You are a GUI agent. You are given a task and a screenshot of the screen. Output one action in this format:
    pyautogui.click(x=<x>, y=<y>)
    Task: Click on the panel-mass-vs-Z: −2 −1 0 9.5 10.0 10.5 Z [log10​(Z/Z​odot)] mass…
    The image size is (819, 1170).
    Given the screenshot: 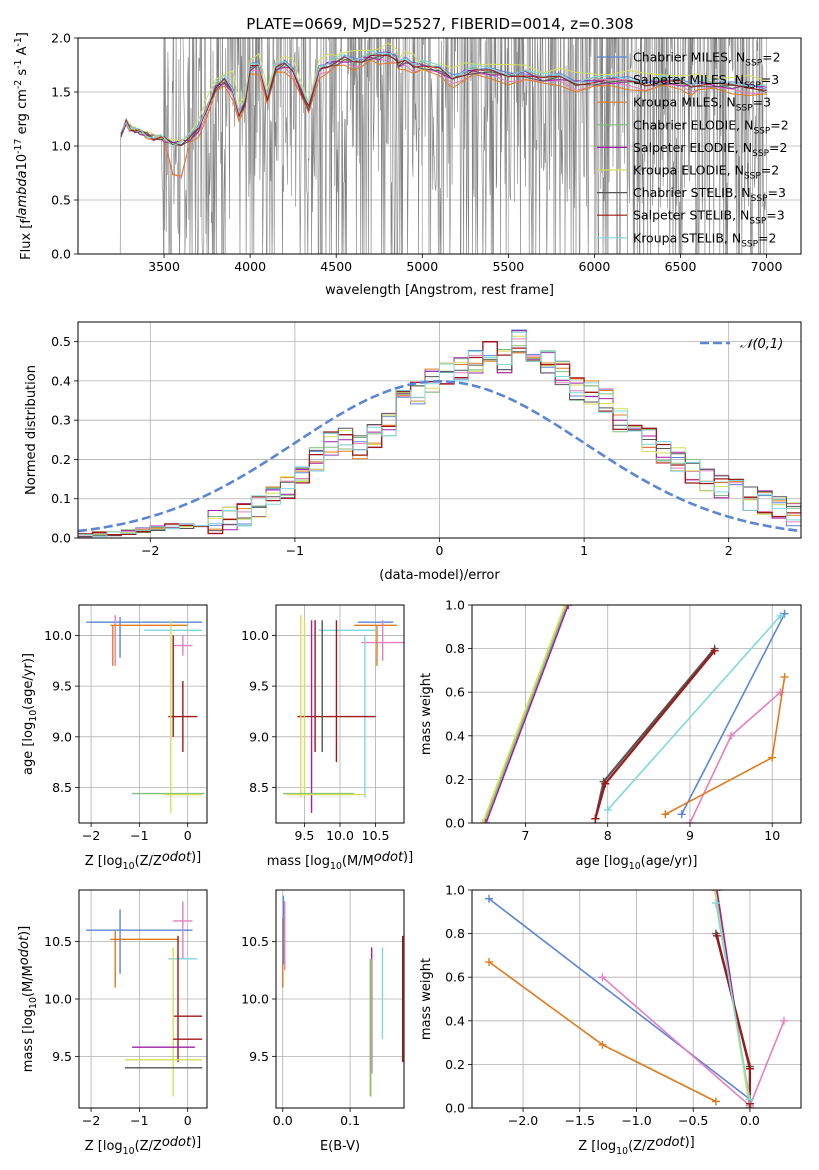 What is the action you would take?
    pyautogui.click(x=112, y=1023)
    